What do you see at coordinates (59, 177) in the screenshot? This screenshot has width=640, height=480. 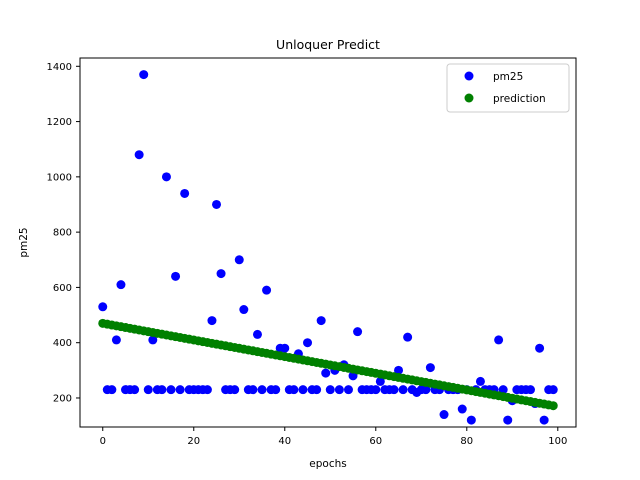 I see `y-tick-label: 1000` at bounding box center [59, 177].